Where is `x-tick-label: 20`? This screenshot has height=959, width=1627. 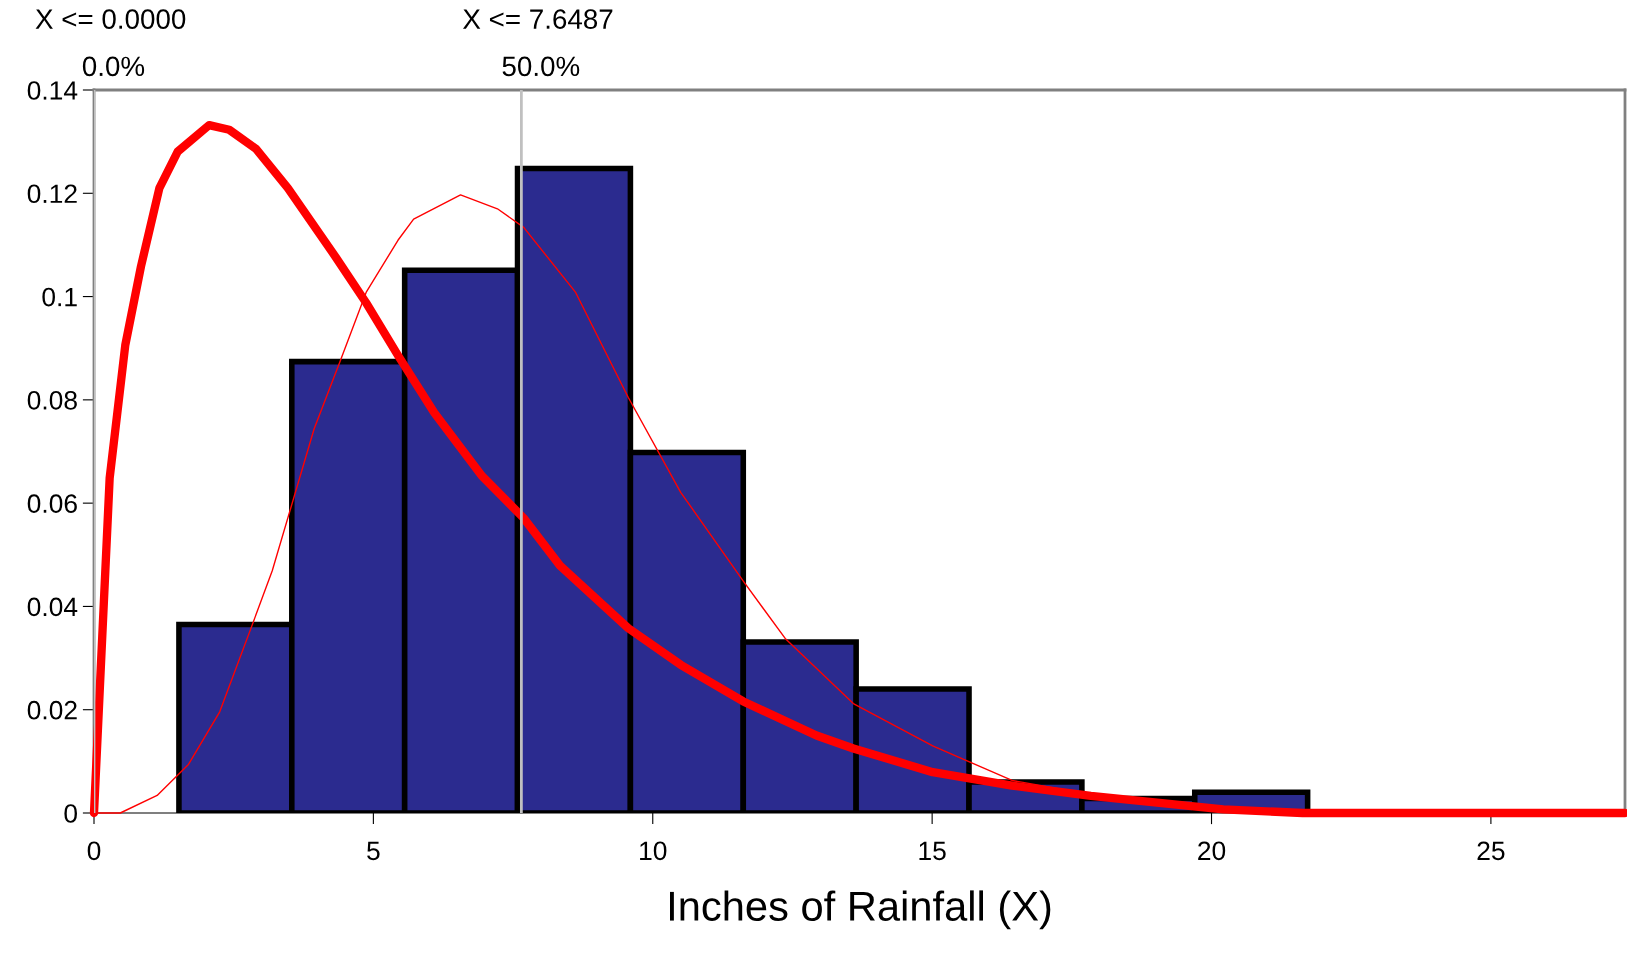 x-tick-label: 20 is located at coordinates (1212, 851).